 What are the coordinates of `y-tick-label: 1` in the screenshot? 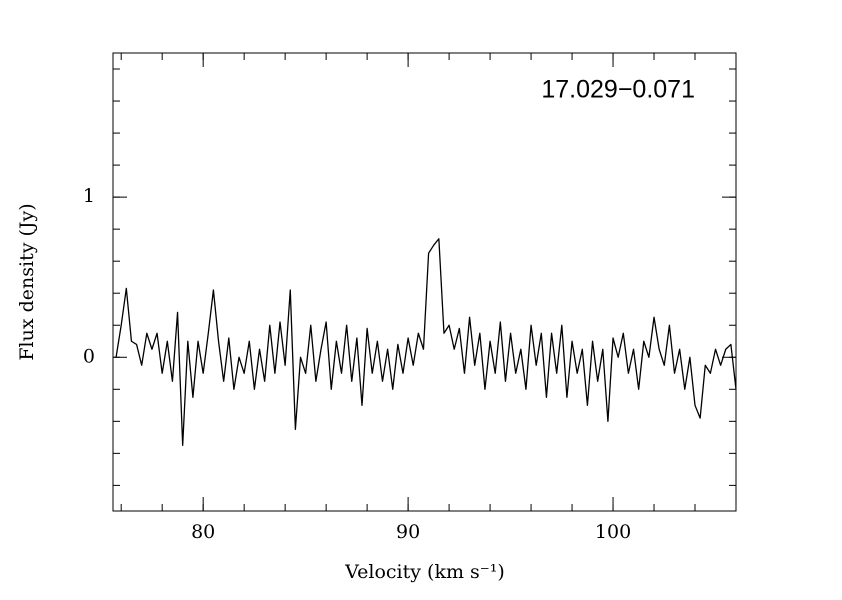 It's located at (89, 196).